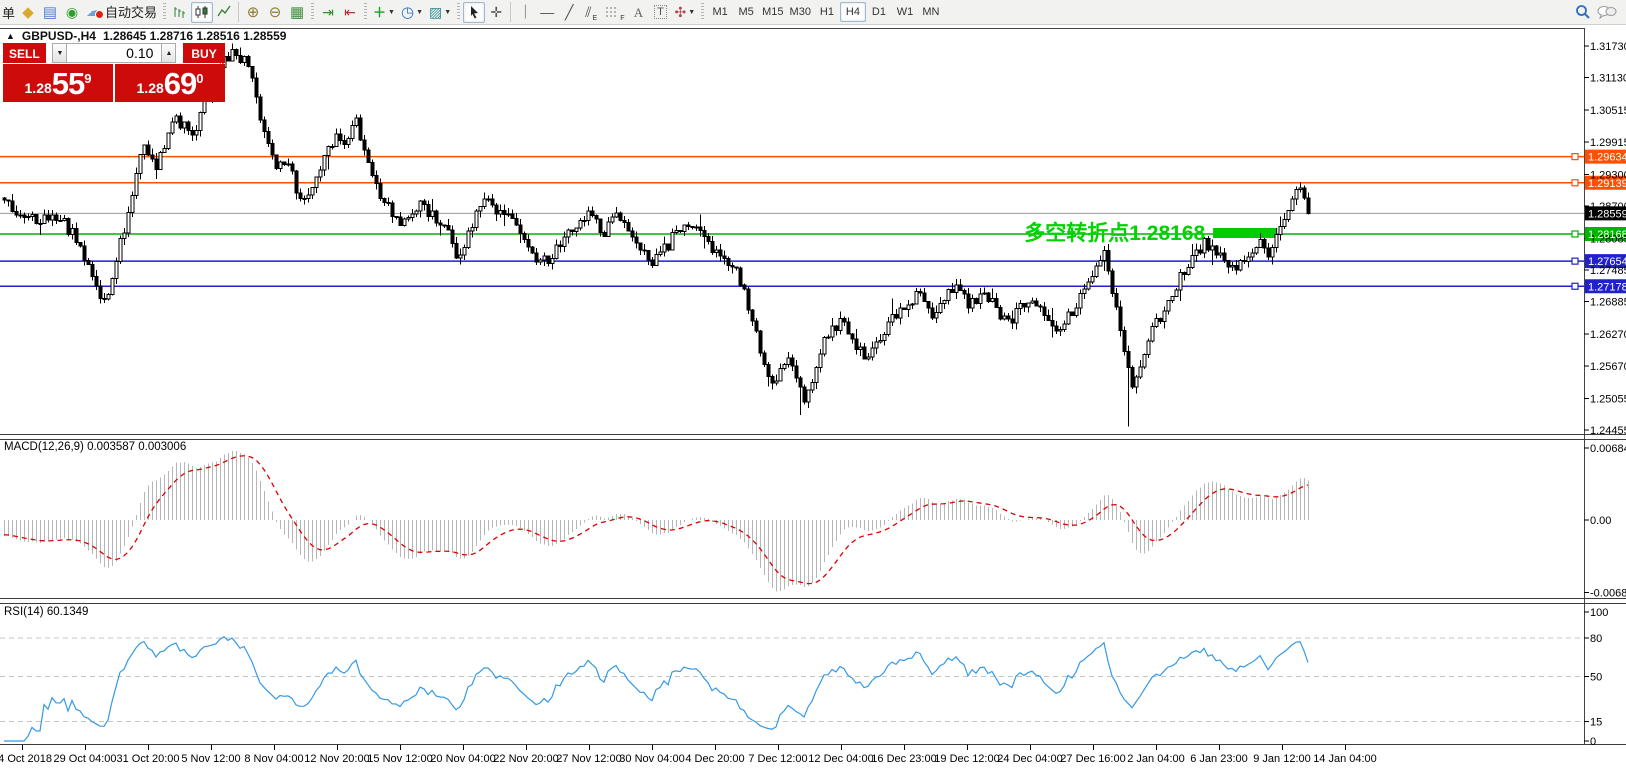  I want to click on toolbar-separator, so click(511, 12).